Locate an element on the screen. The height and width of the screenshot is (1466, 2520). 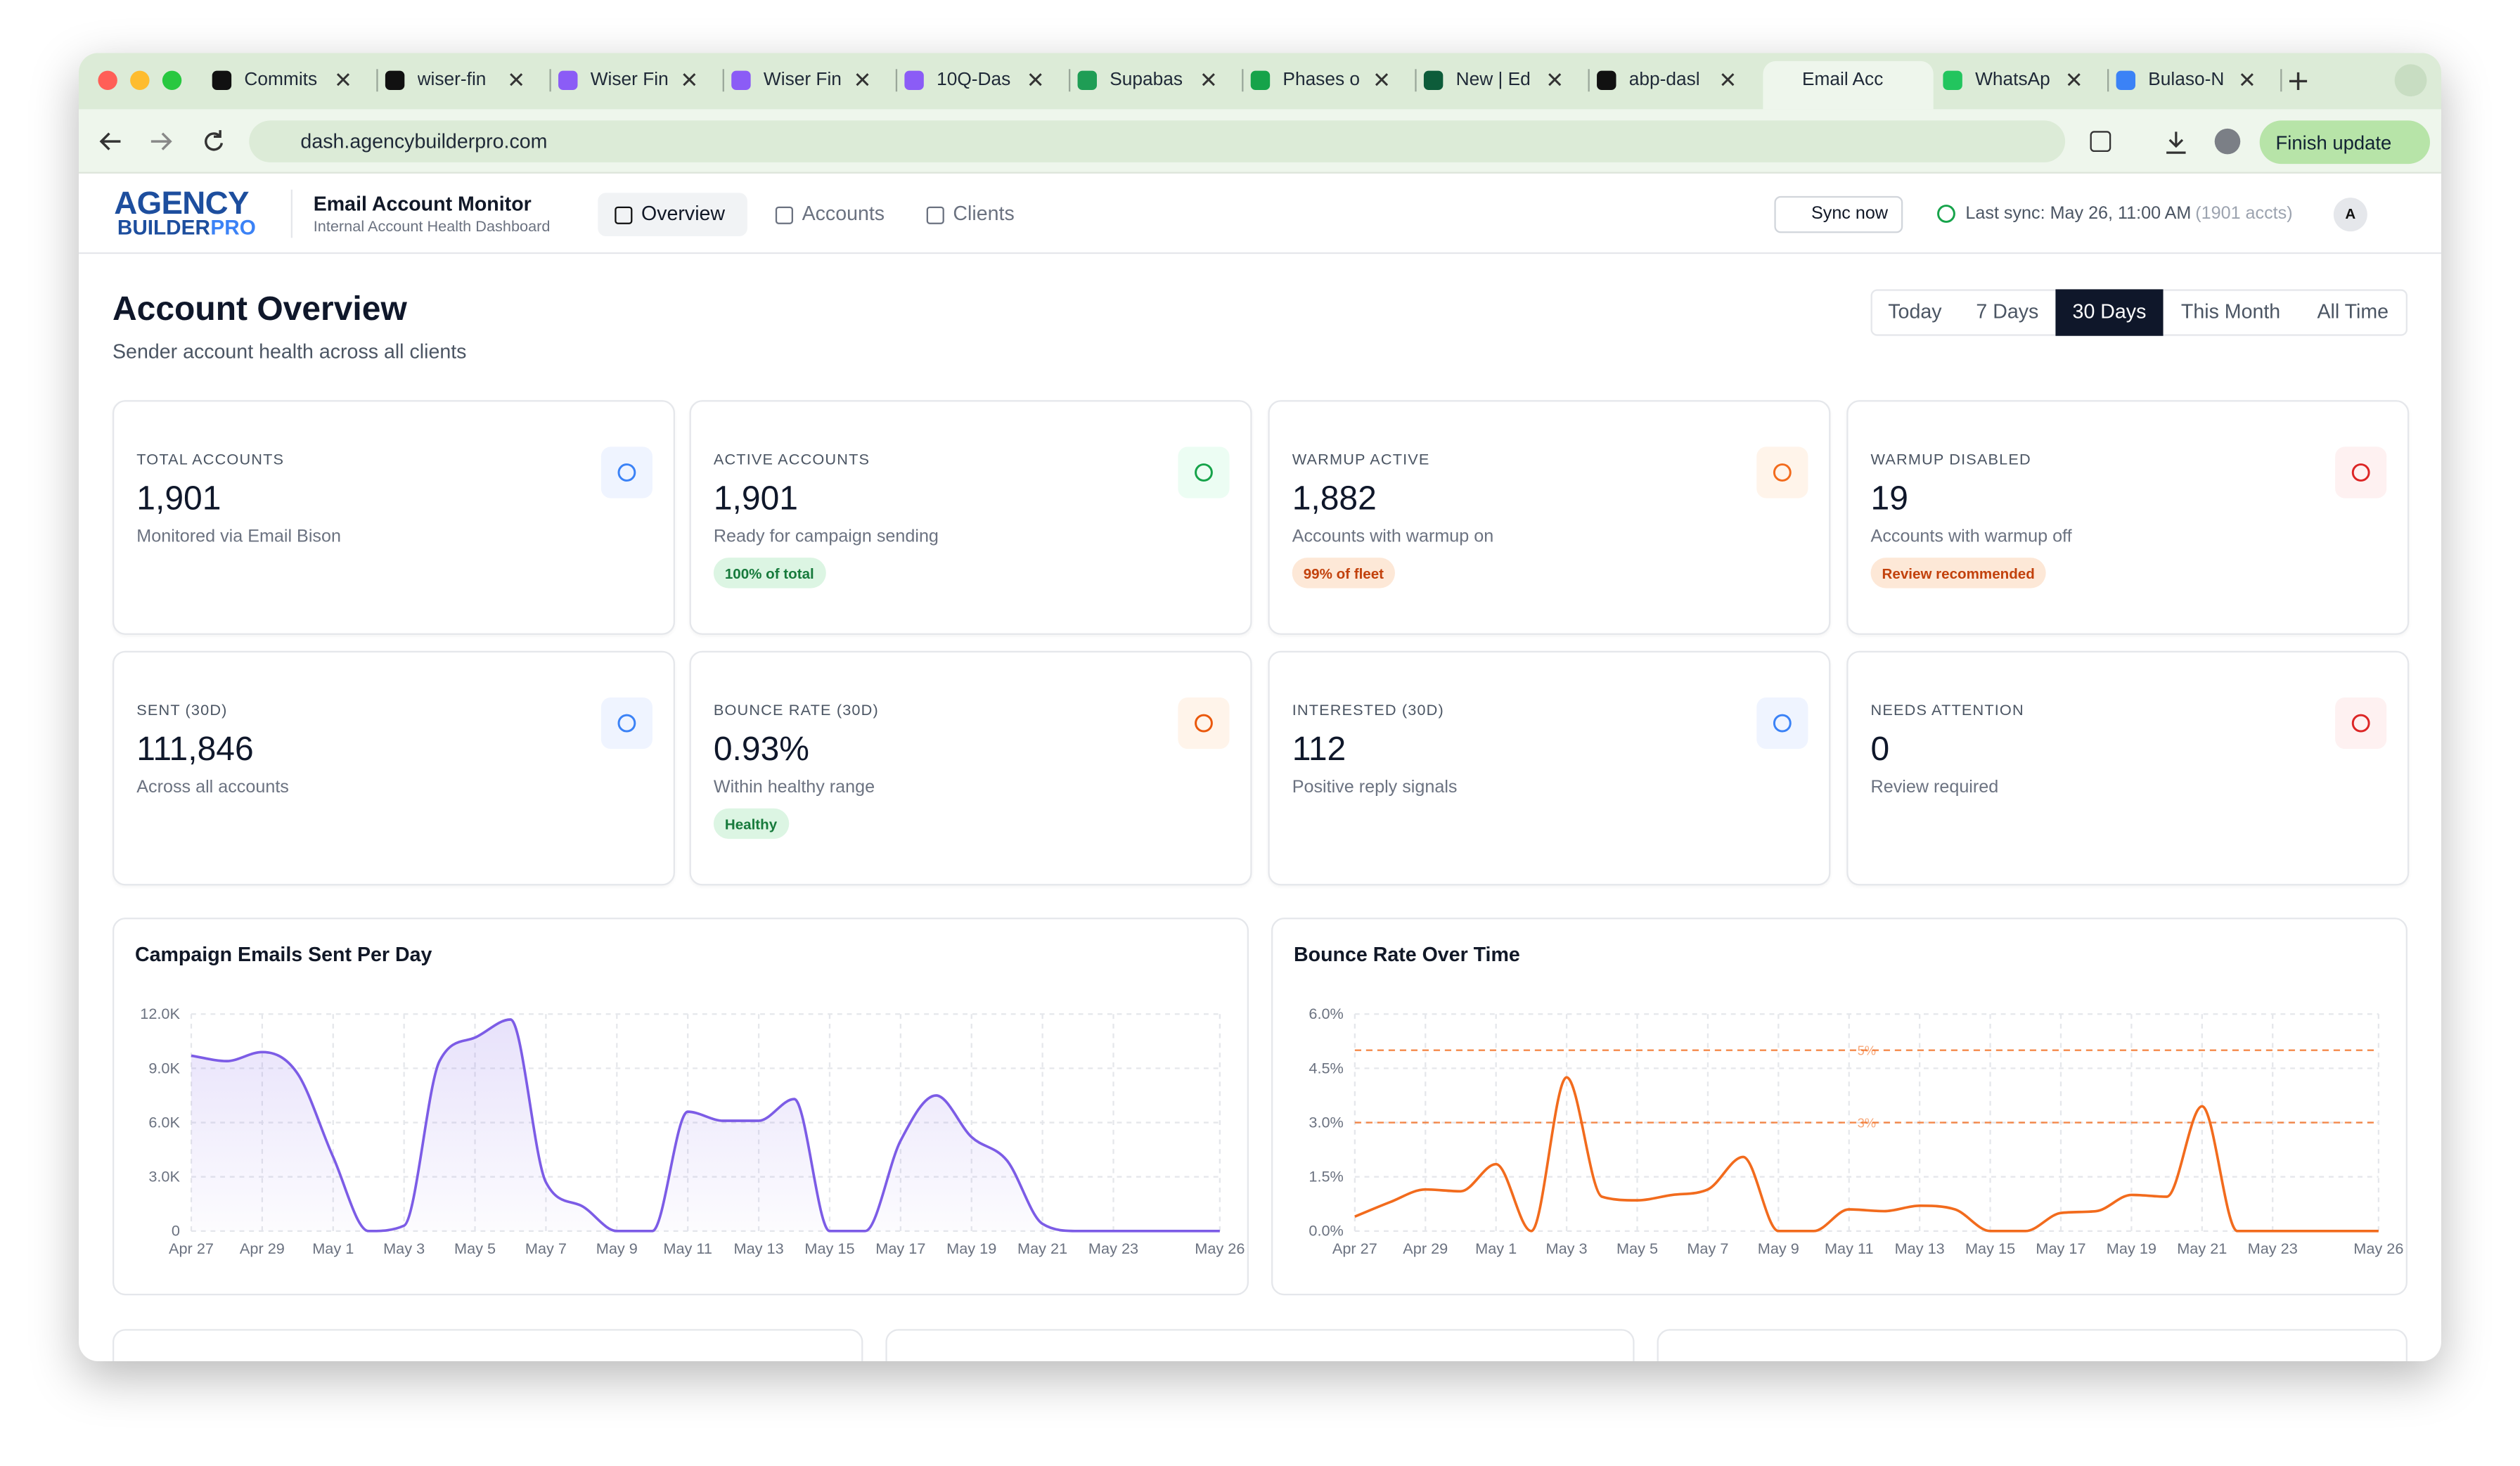
header-divider is located at coordinates (291, 213).